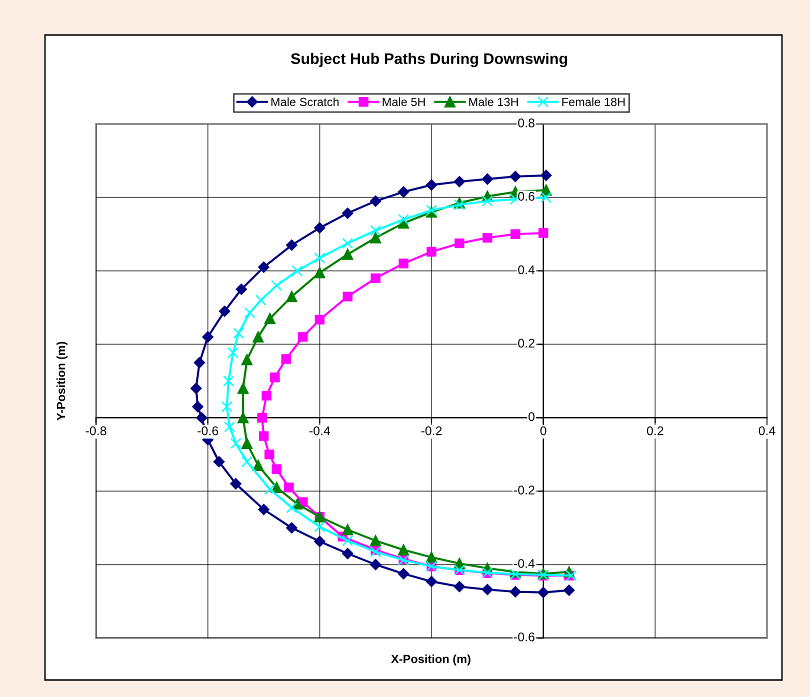 This screenshot has width=810, height=697. What do you see at coordinates (526, 343) in the screenshot?
I see `y-tick-label: 0.2` at bounding box center [526, 343].